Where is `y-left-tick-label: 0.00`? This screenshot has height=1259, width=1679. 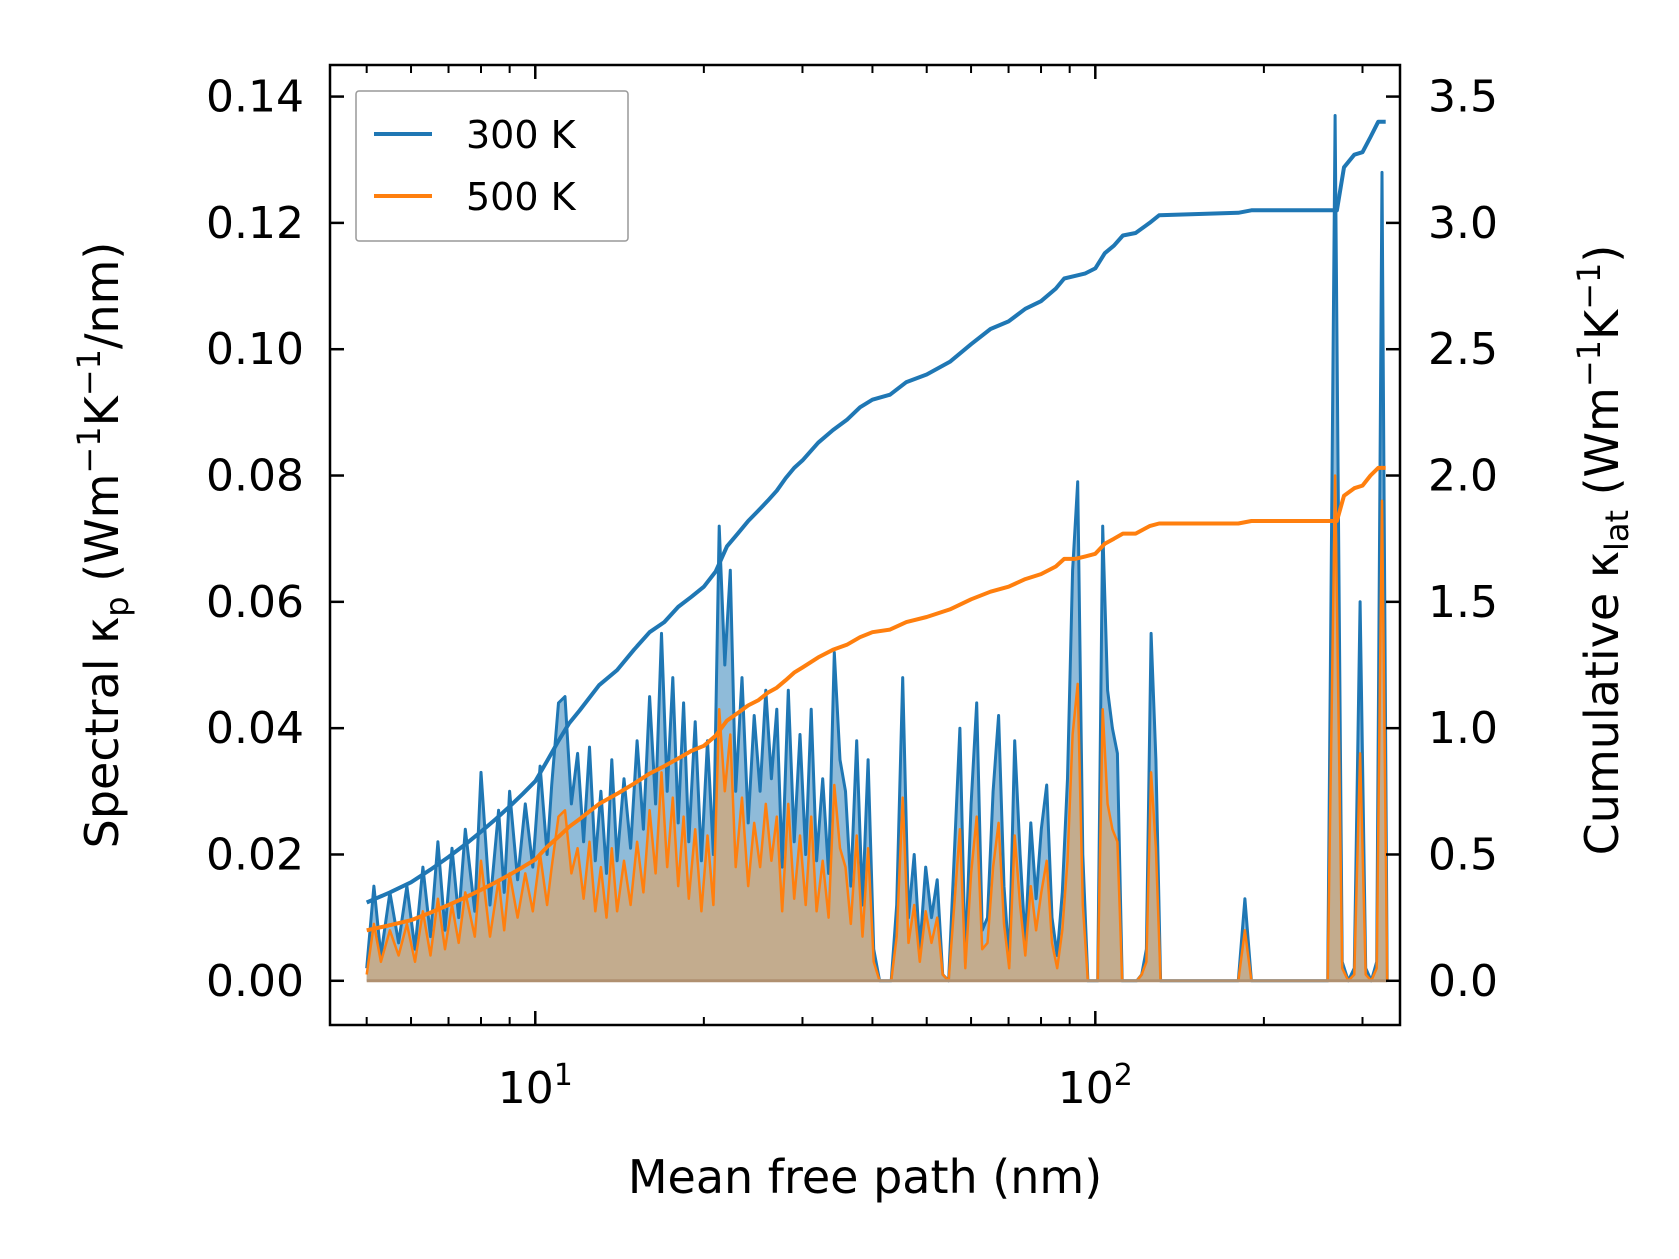
y-left-tick-label: 0.00 is located at coordinates (255, 981).